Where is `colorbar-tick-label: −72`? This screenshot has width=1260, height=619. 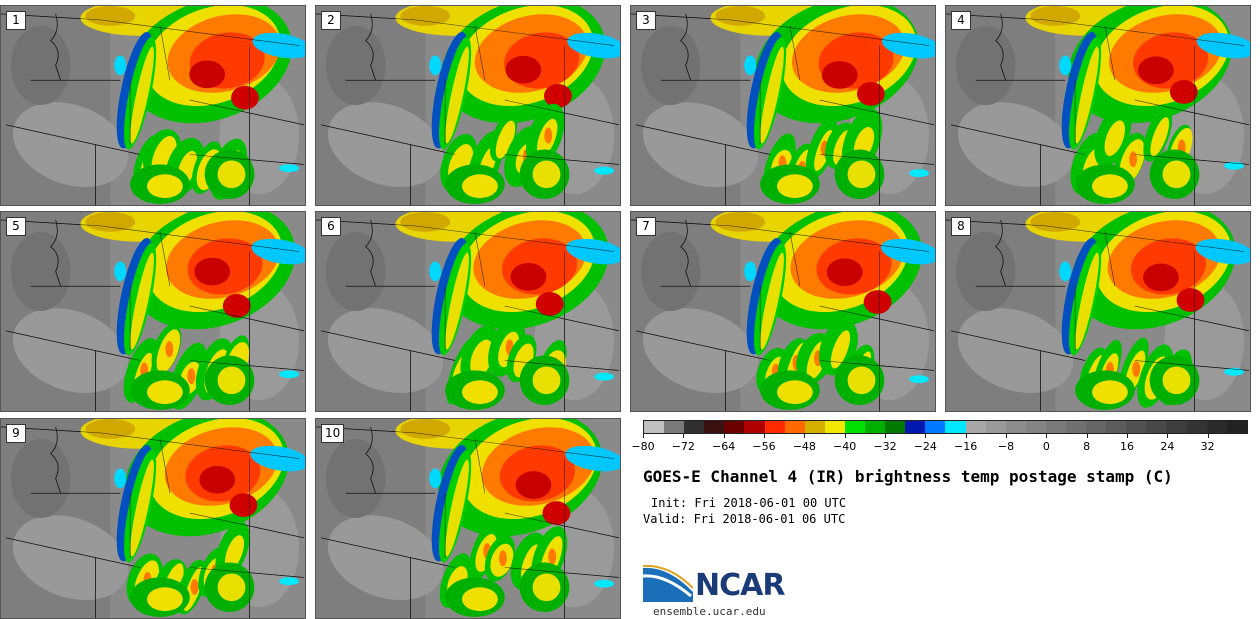
colorbar-tick-label: −72 is located at coordinates (683, 446).